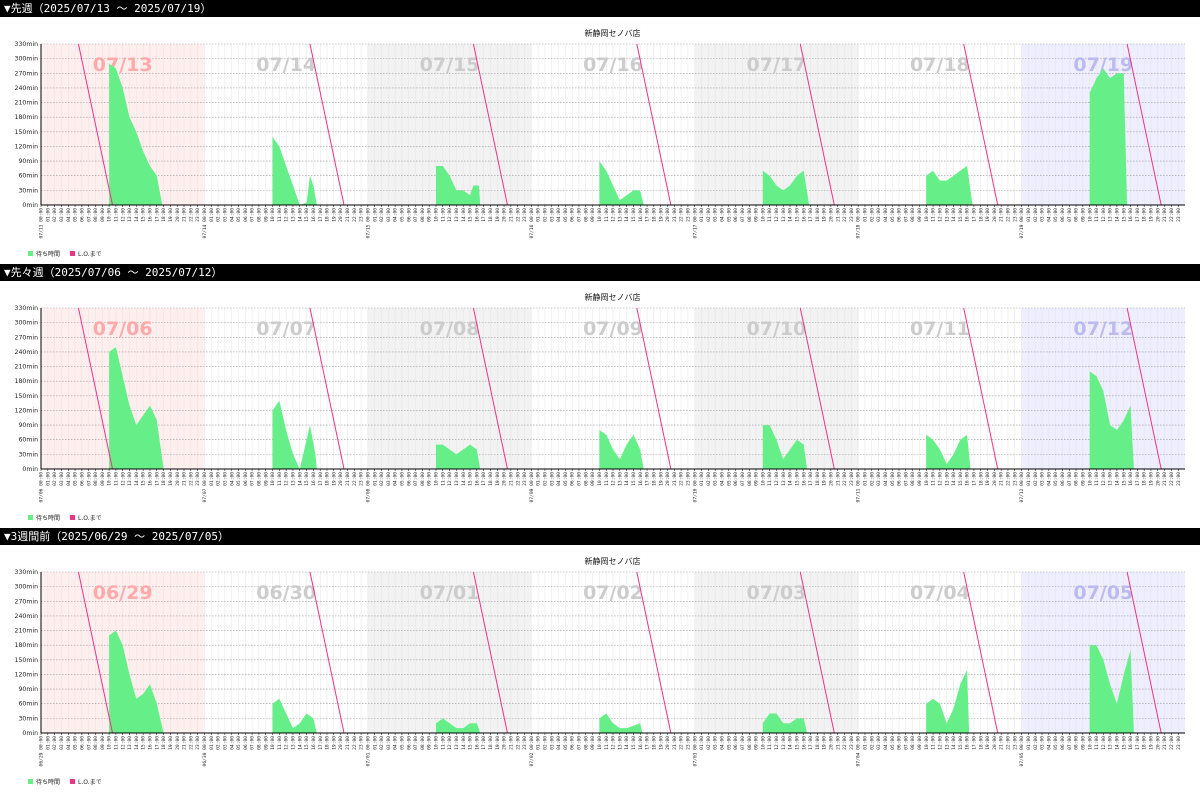 Image resolution: width=1200 pixels, height=792 pixels. I want to click on x-tick-label: 03:00, so click(1043, 743).